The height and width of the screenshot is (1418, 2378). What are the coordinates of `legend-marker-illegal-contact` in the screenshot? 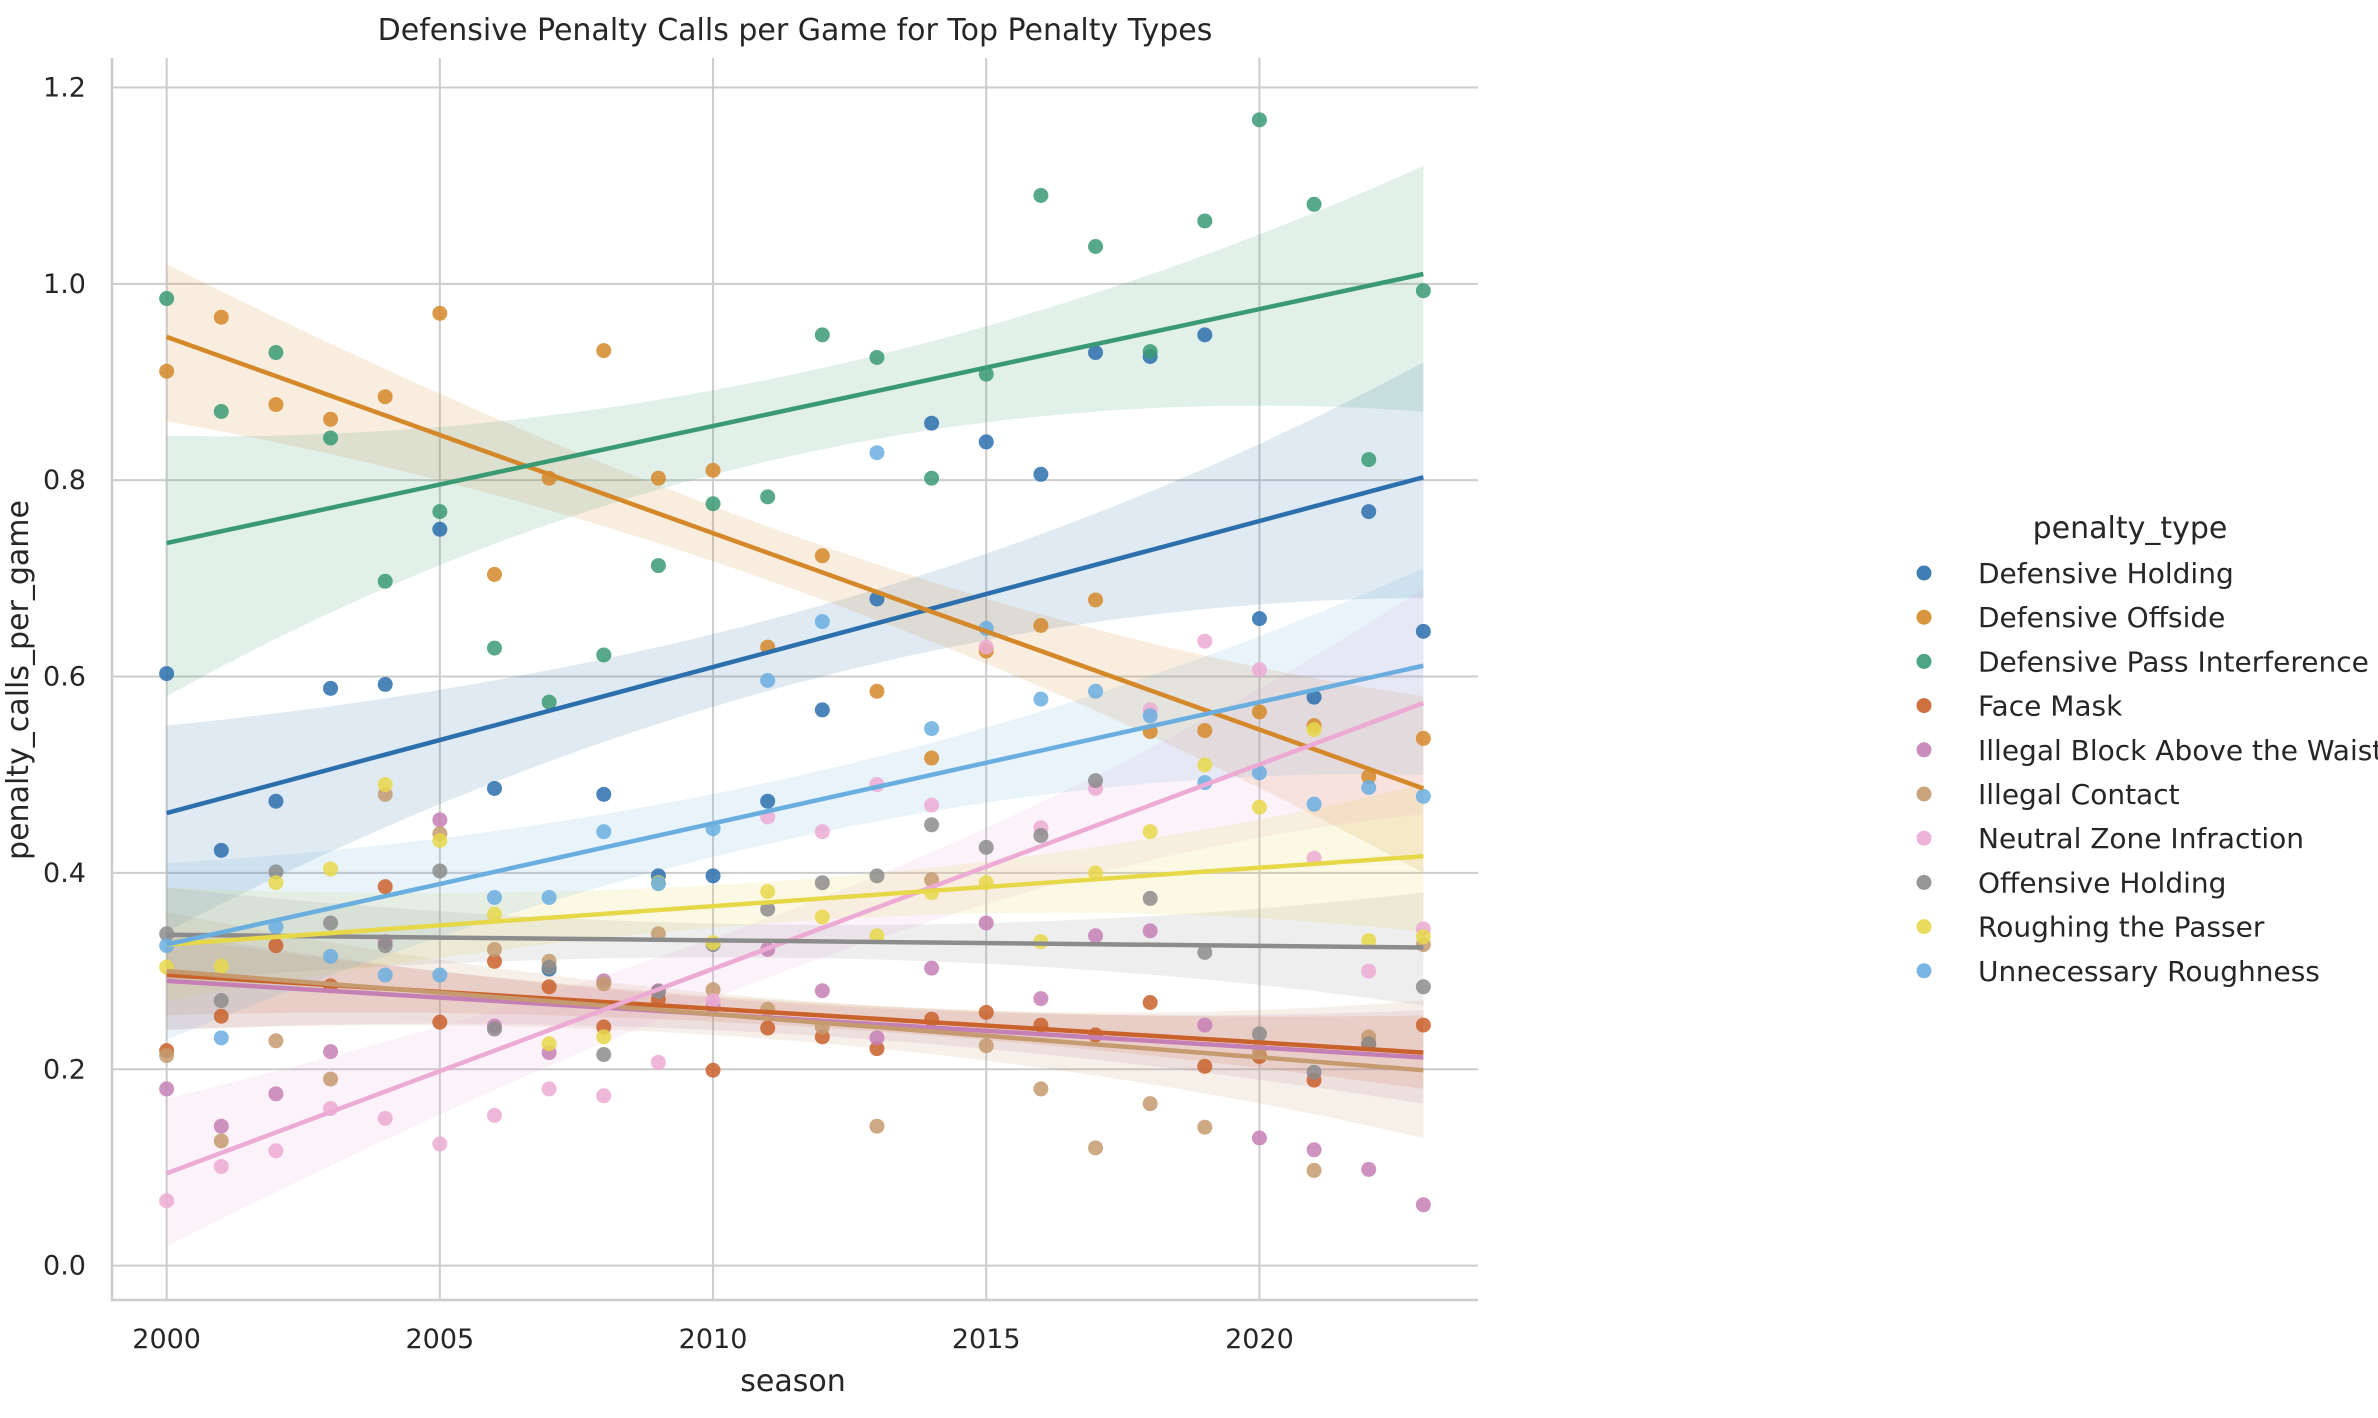 It's located at (1924, 794).